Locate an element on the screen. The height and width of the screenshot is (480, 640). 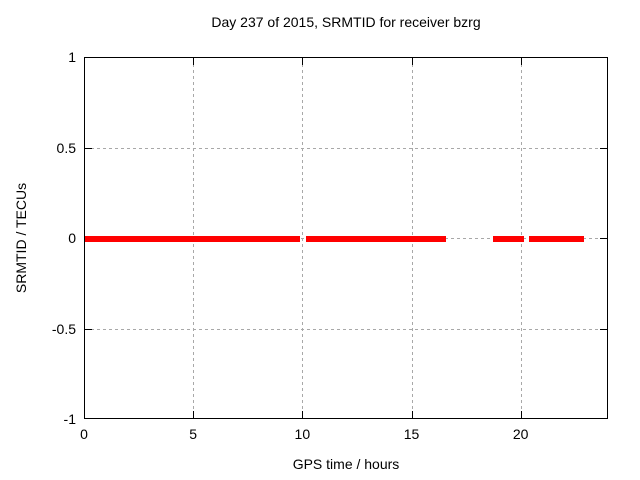
x-tick-label: 0 is located at coordinates (84, 434).